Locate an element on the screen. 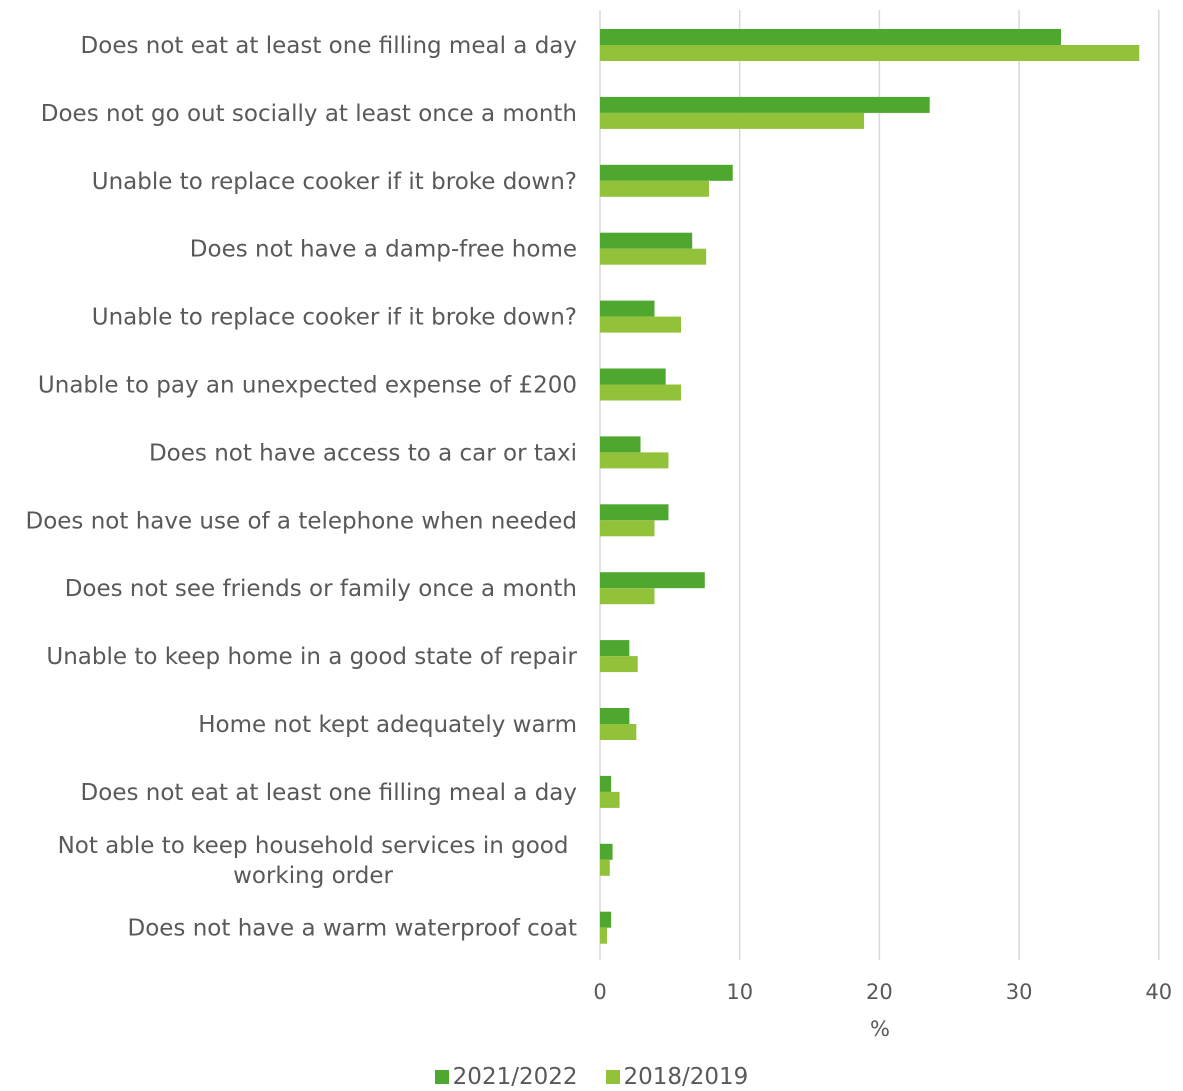  x-tick-label: 10 is located at coordinates (739, 992).